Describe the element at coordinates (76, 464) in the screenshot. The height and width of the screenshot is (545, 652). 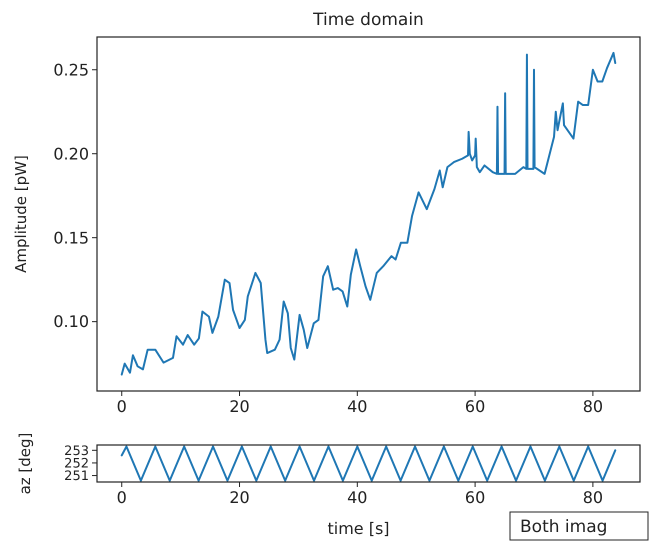
I see `y-tick-label: 252` at that location.